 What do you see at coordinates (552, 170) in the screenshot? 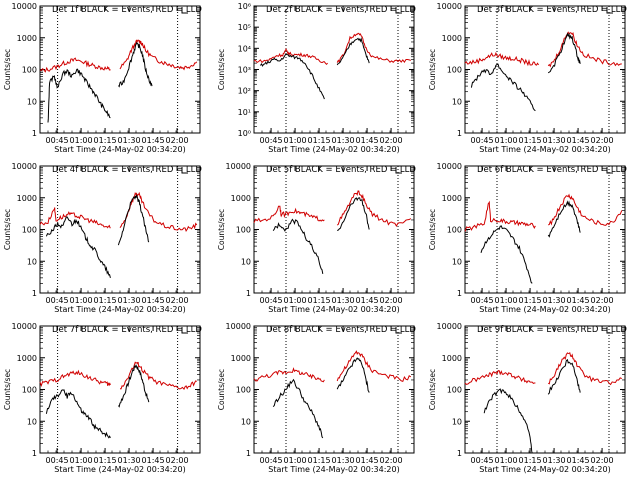
I see `panel-title: Det 6f BLACK = Events, RED = LLD` at bounding box center [552, 170].